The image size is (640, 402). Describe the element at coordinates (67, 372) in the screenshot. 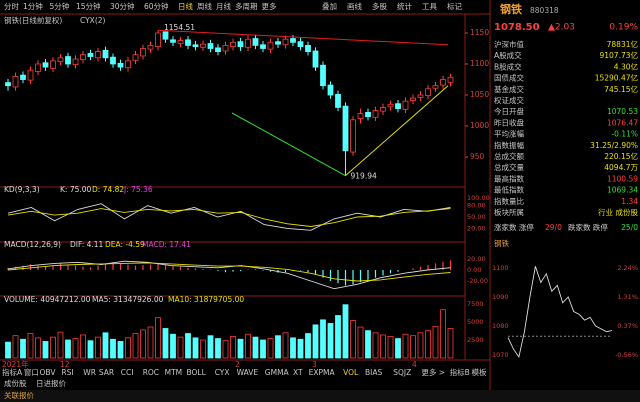

I see `indicator-tab: RSI` at that location.